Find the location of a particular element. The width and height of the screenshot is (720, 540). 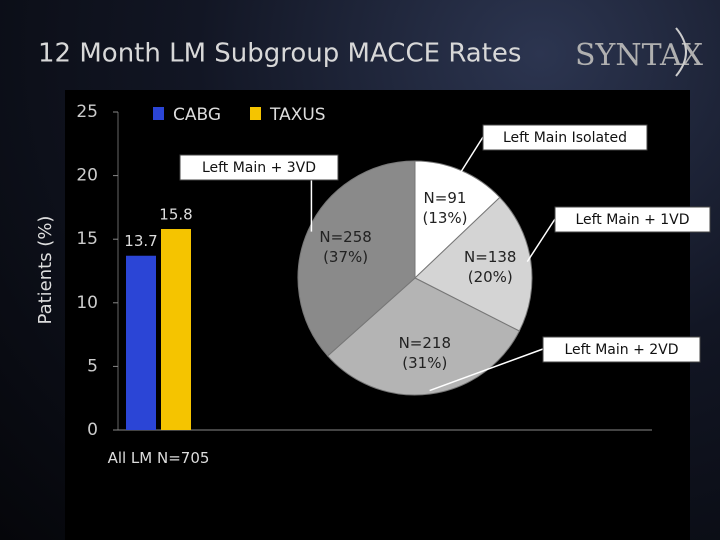

x-tick-label: All LM N=705 is located at coordinates (158, 458).